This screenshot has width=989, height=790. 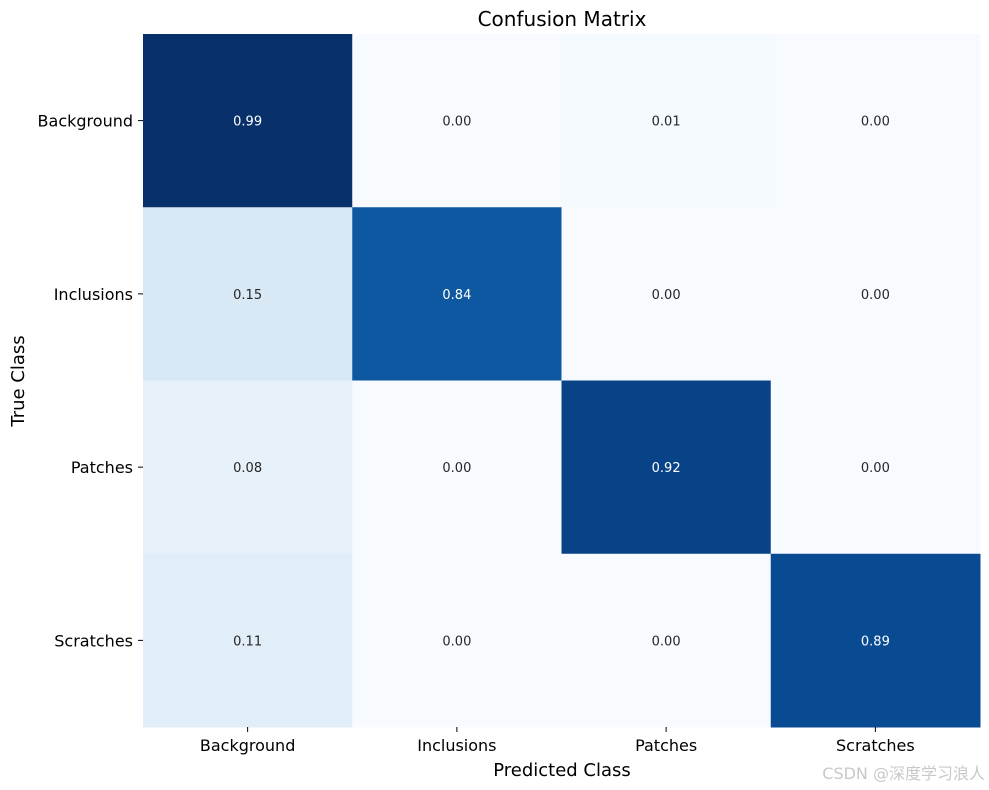 I want to click on cell-scratches-patches, so click(x=666, y=640).